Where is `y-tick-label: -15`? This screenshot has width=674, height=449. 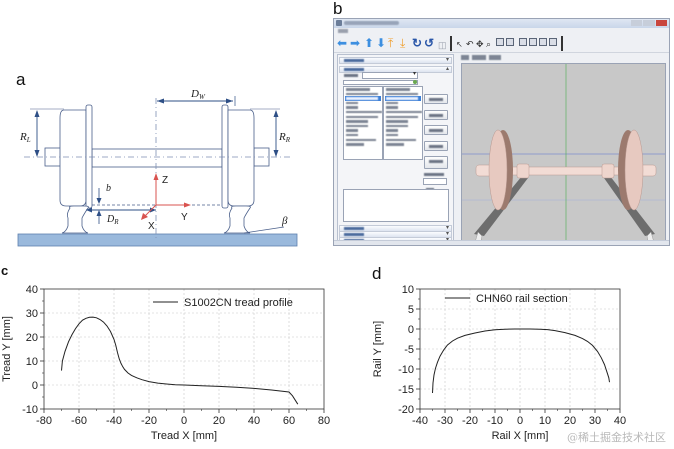 y-tick-label: -15 is located at coordinates (406, 390).